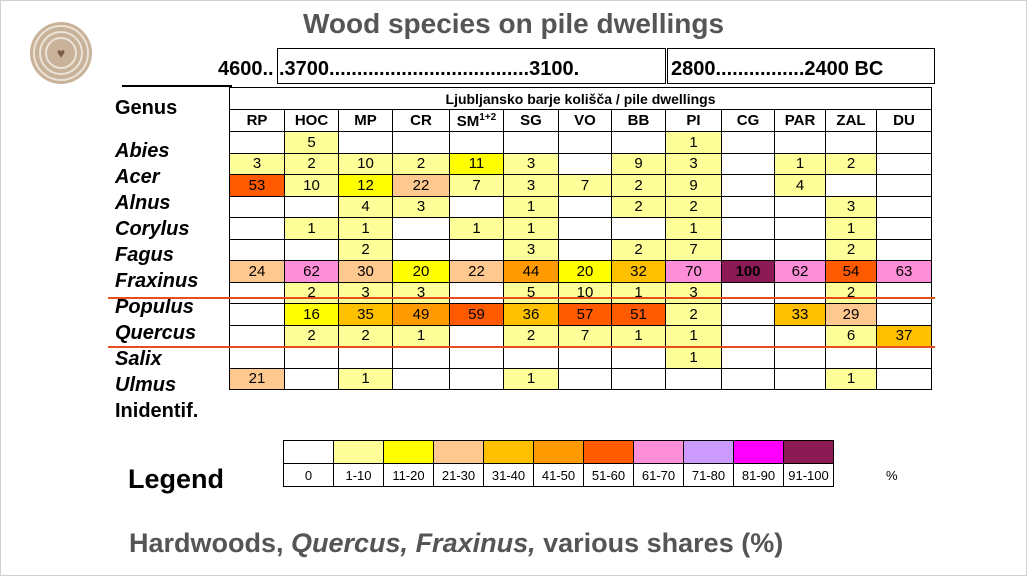 Image resolution: width=1027 pixels, height=576 pixels. I want to click on genus-label: Ulmus, so click(146, 385).